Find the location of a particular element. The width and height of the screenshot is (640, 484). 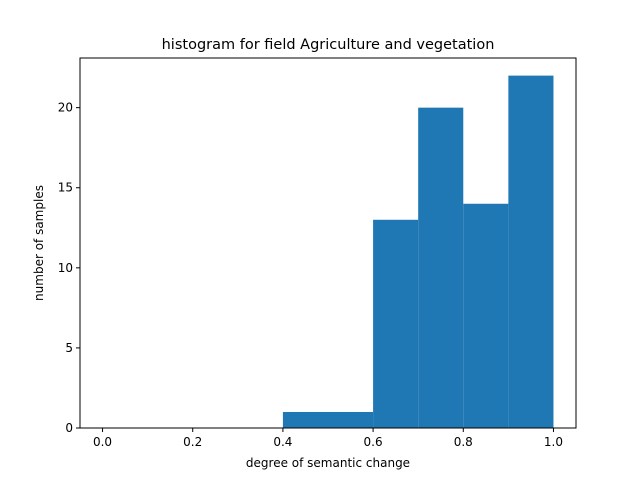

y-tick-label: 20 is located at coordinates (65, 108).